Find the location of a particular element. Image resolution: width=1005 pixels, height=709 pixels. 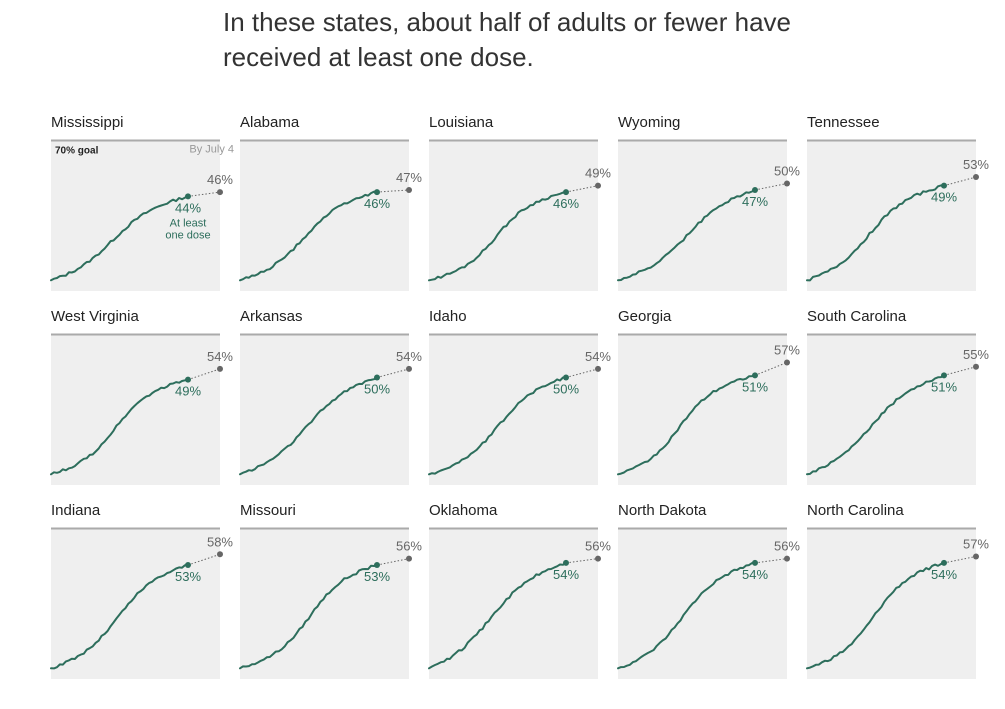

state-panel: North Carolina 54% 57% is located at coordinates (897, 597).